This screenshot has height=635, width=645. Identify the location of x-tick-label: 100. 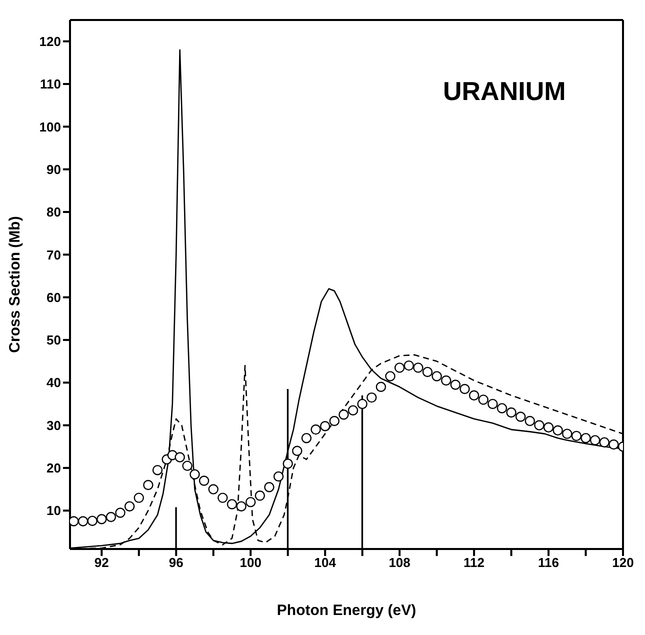
(251, 562).